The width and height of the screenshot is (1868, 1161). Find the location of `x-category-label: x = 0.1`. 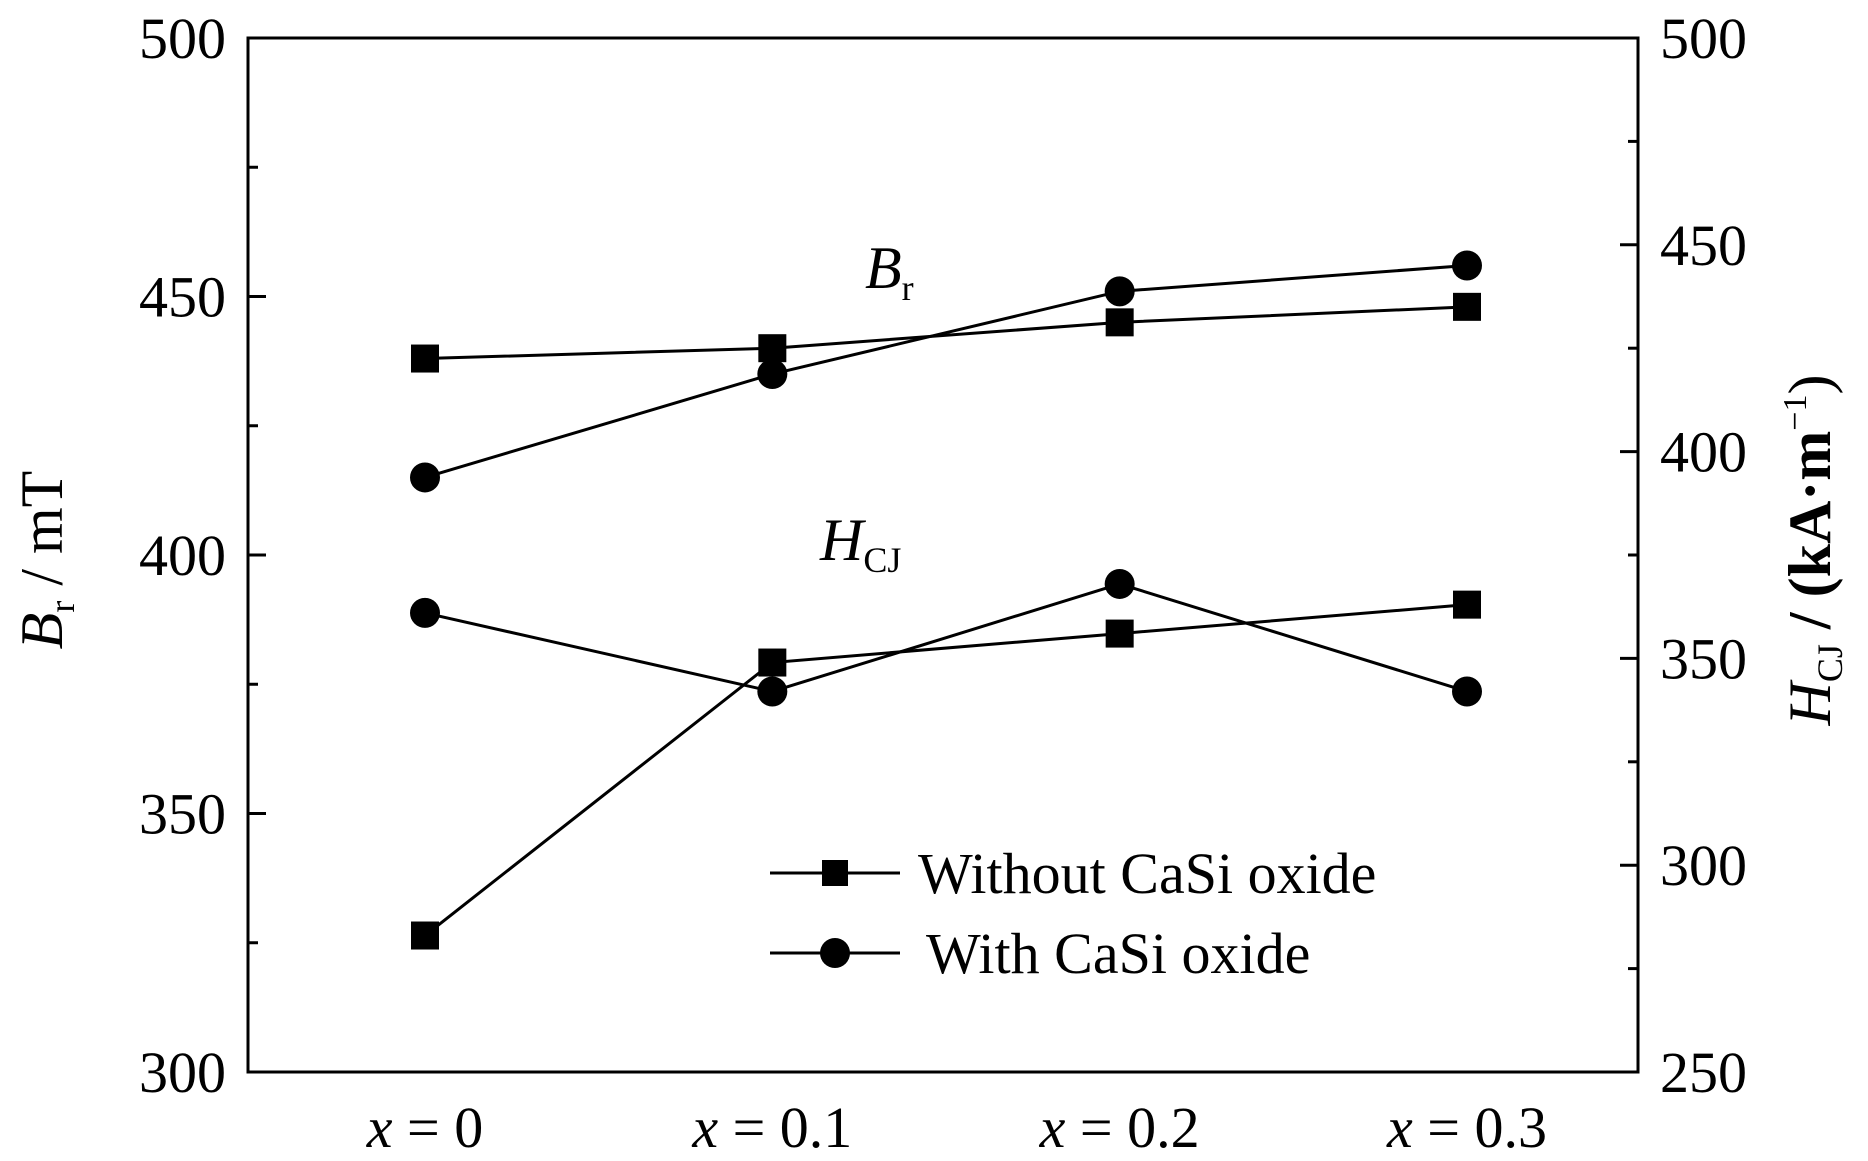

x-category-label: x = 0.1 is located at coordinates (771, 1127).